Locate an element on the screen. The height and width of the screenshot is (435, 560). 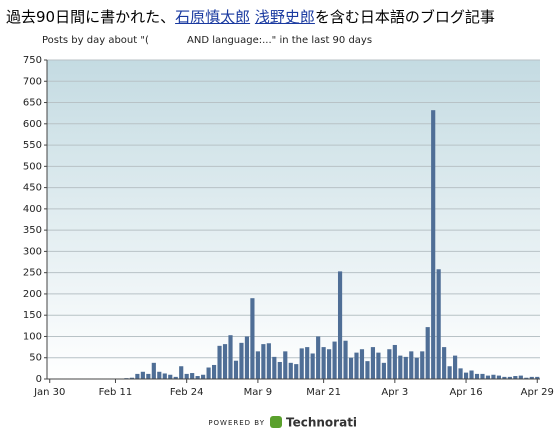
x-tick-label: Apr 29 is located at coordinates (537, 392).